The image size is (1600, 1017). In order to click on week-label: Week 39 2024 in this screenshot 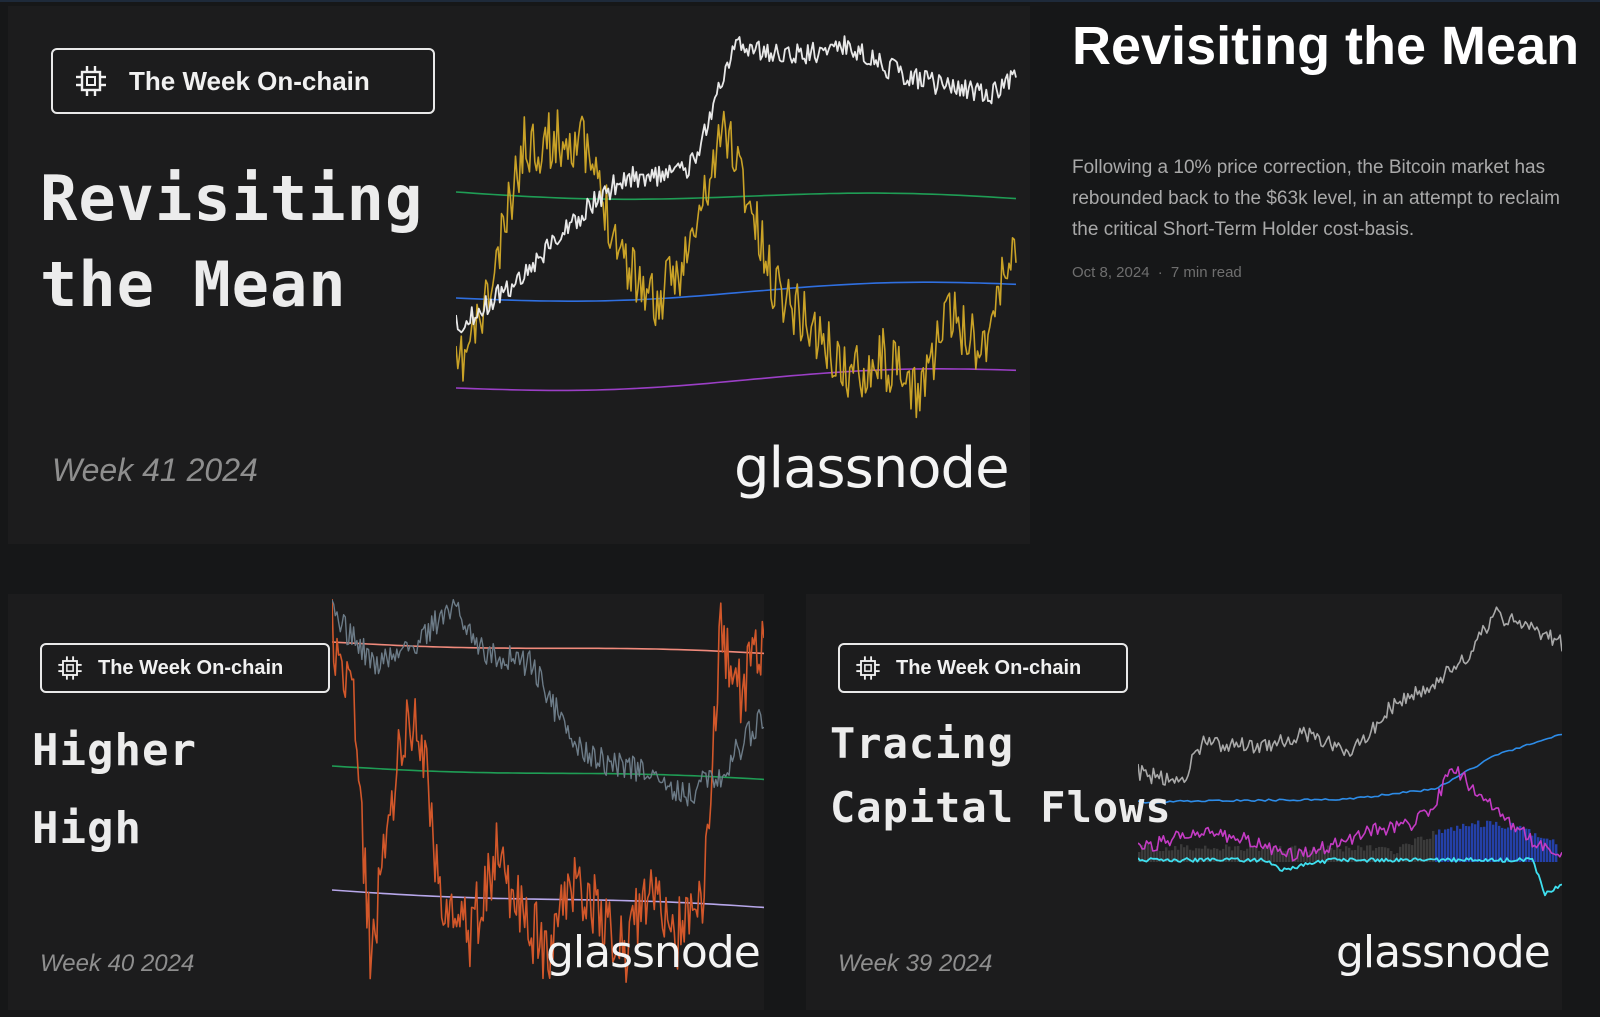, I will do `click(915, 963)`.